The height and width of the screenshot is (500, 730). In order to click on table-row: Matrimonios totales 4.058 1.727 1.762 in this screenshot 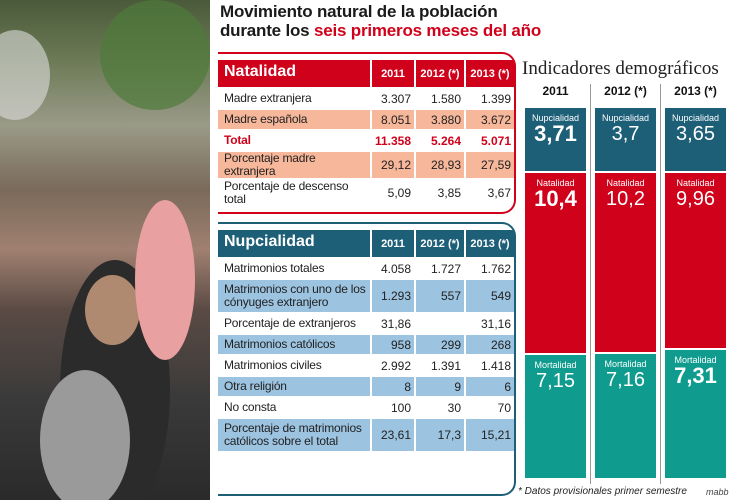, I will do `click(366, 268)`.